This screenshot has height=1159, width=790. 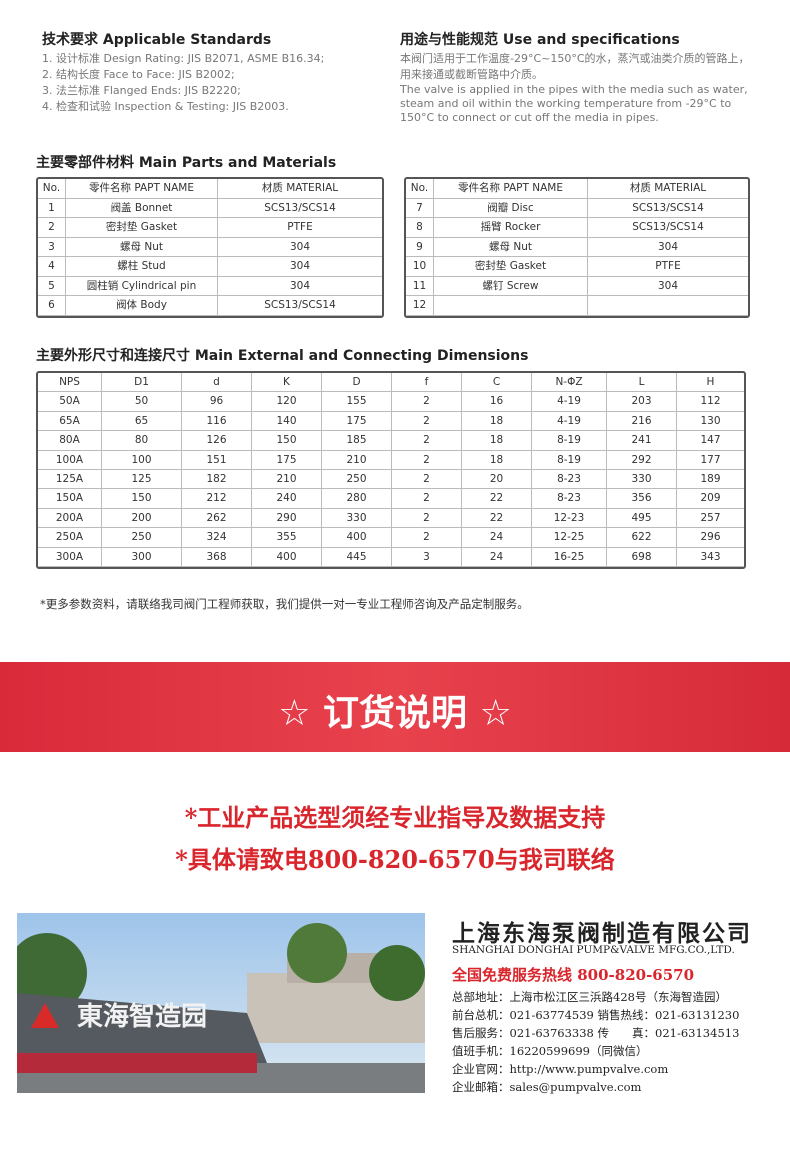 I want to click on contact-line: 企业官网：http://www.pumpvalve.com, so click(x=560, y=1069).